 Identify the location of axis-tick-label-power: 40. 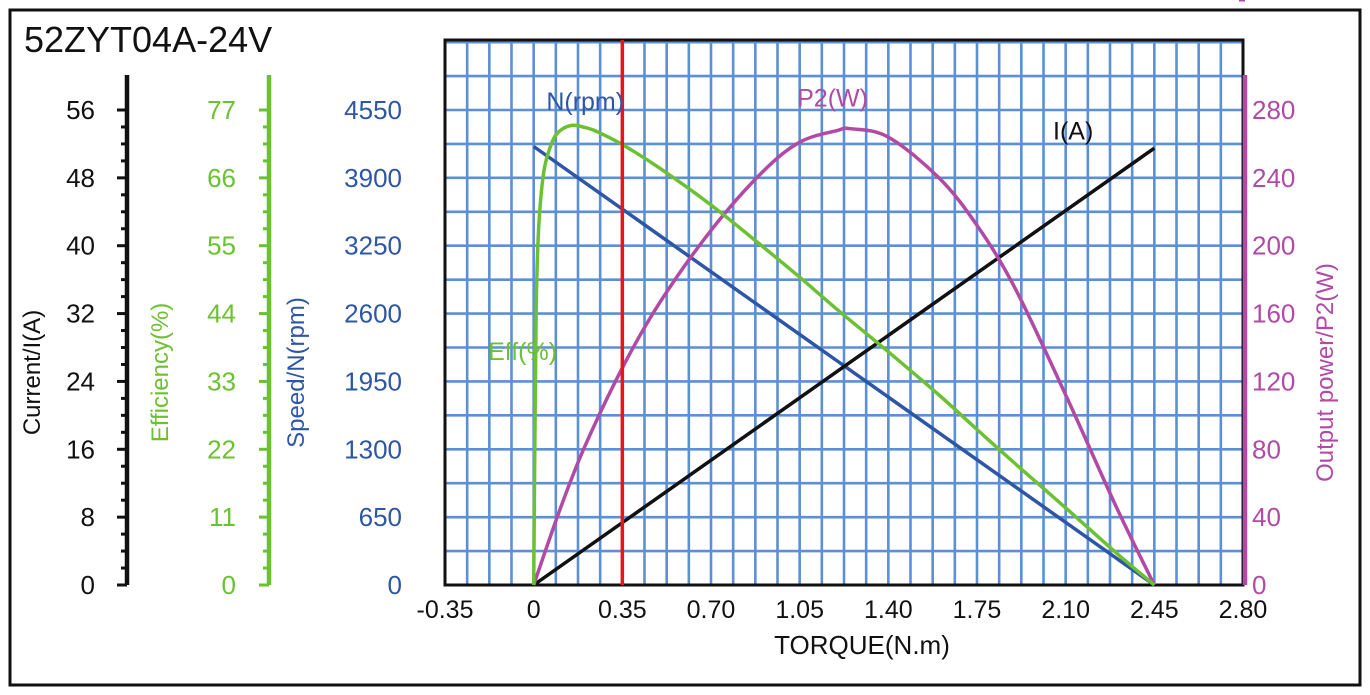
(1266, 517).